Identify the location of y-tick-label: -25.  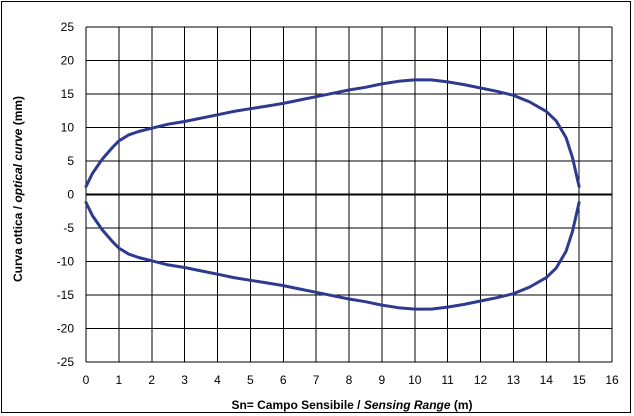
(66, 362).